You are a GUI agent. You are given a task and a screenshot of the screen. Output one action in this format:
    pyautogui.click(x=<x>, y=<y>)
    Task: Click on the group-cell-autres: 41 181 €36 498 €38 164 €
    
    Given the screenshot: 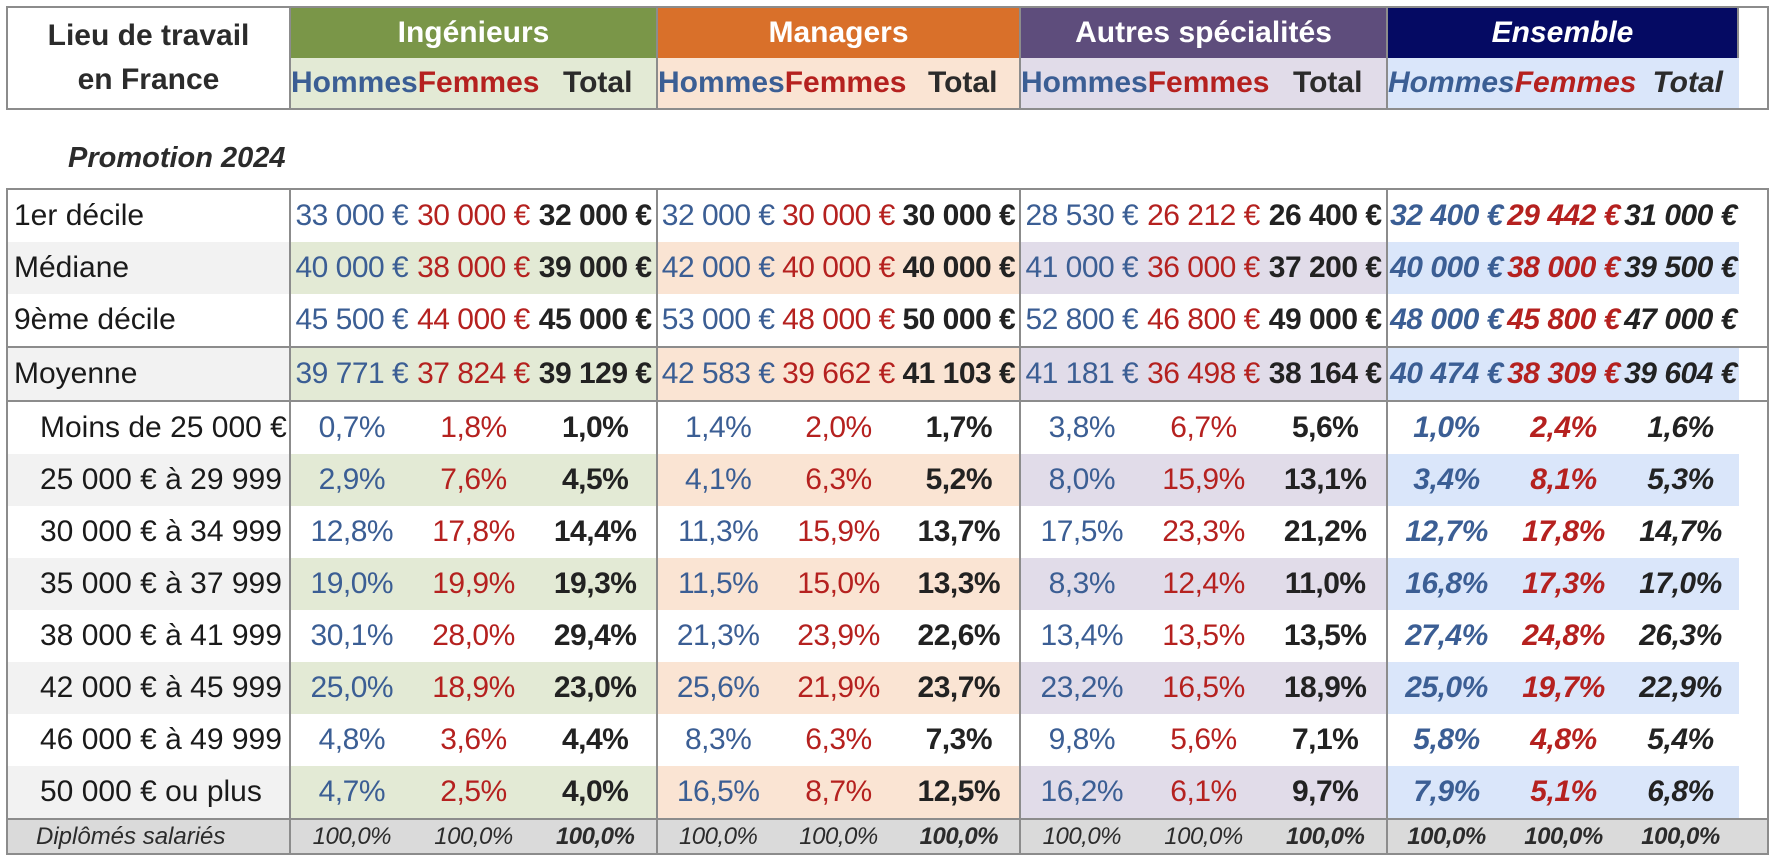 What is the action you would take?
    pyautogui.click(x=1204, y=374)
    